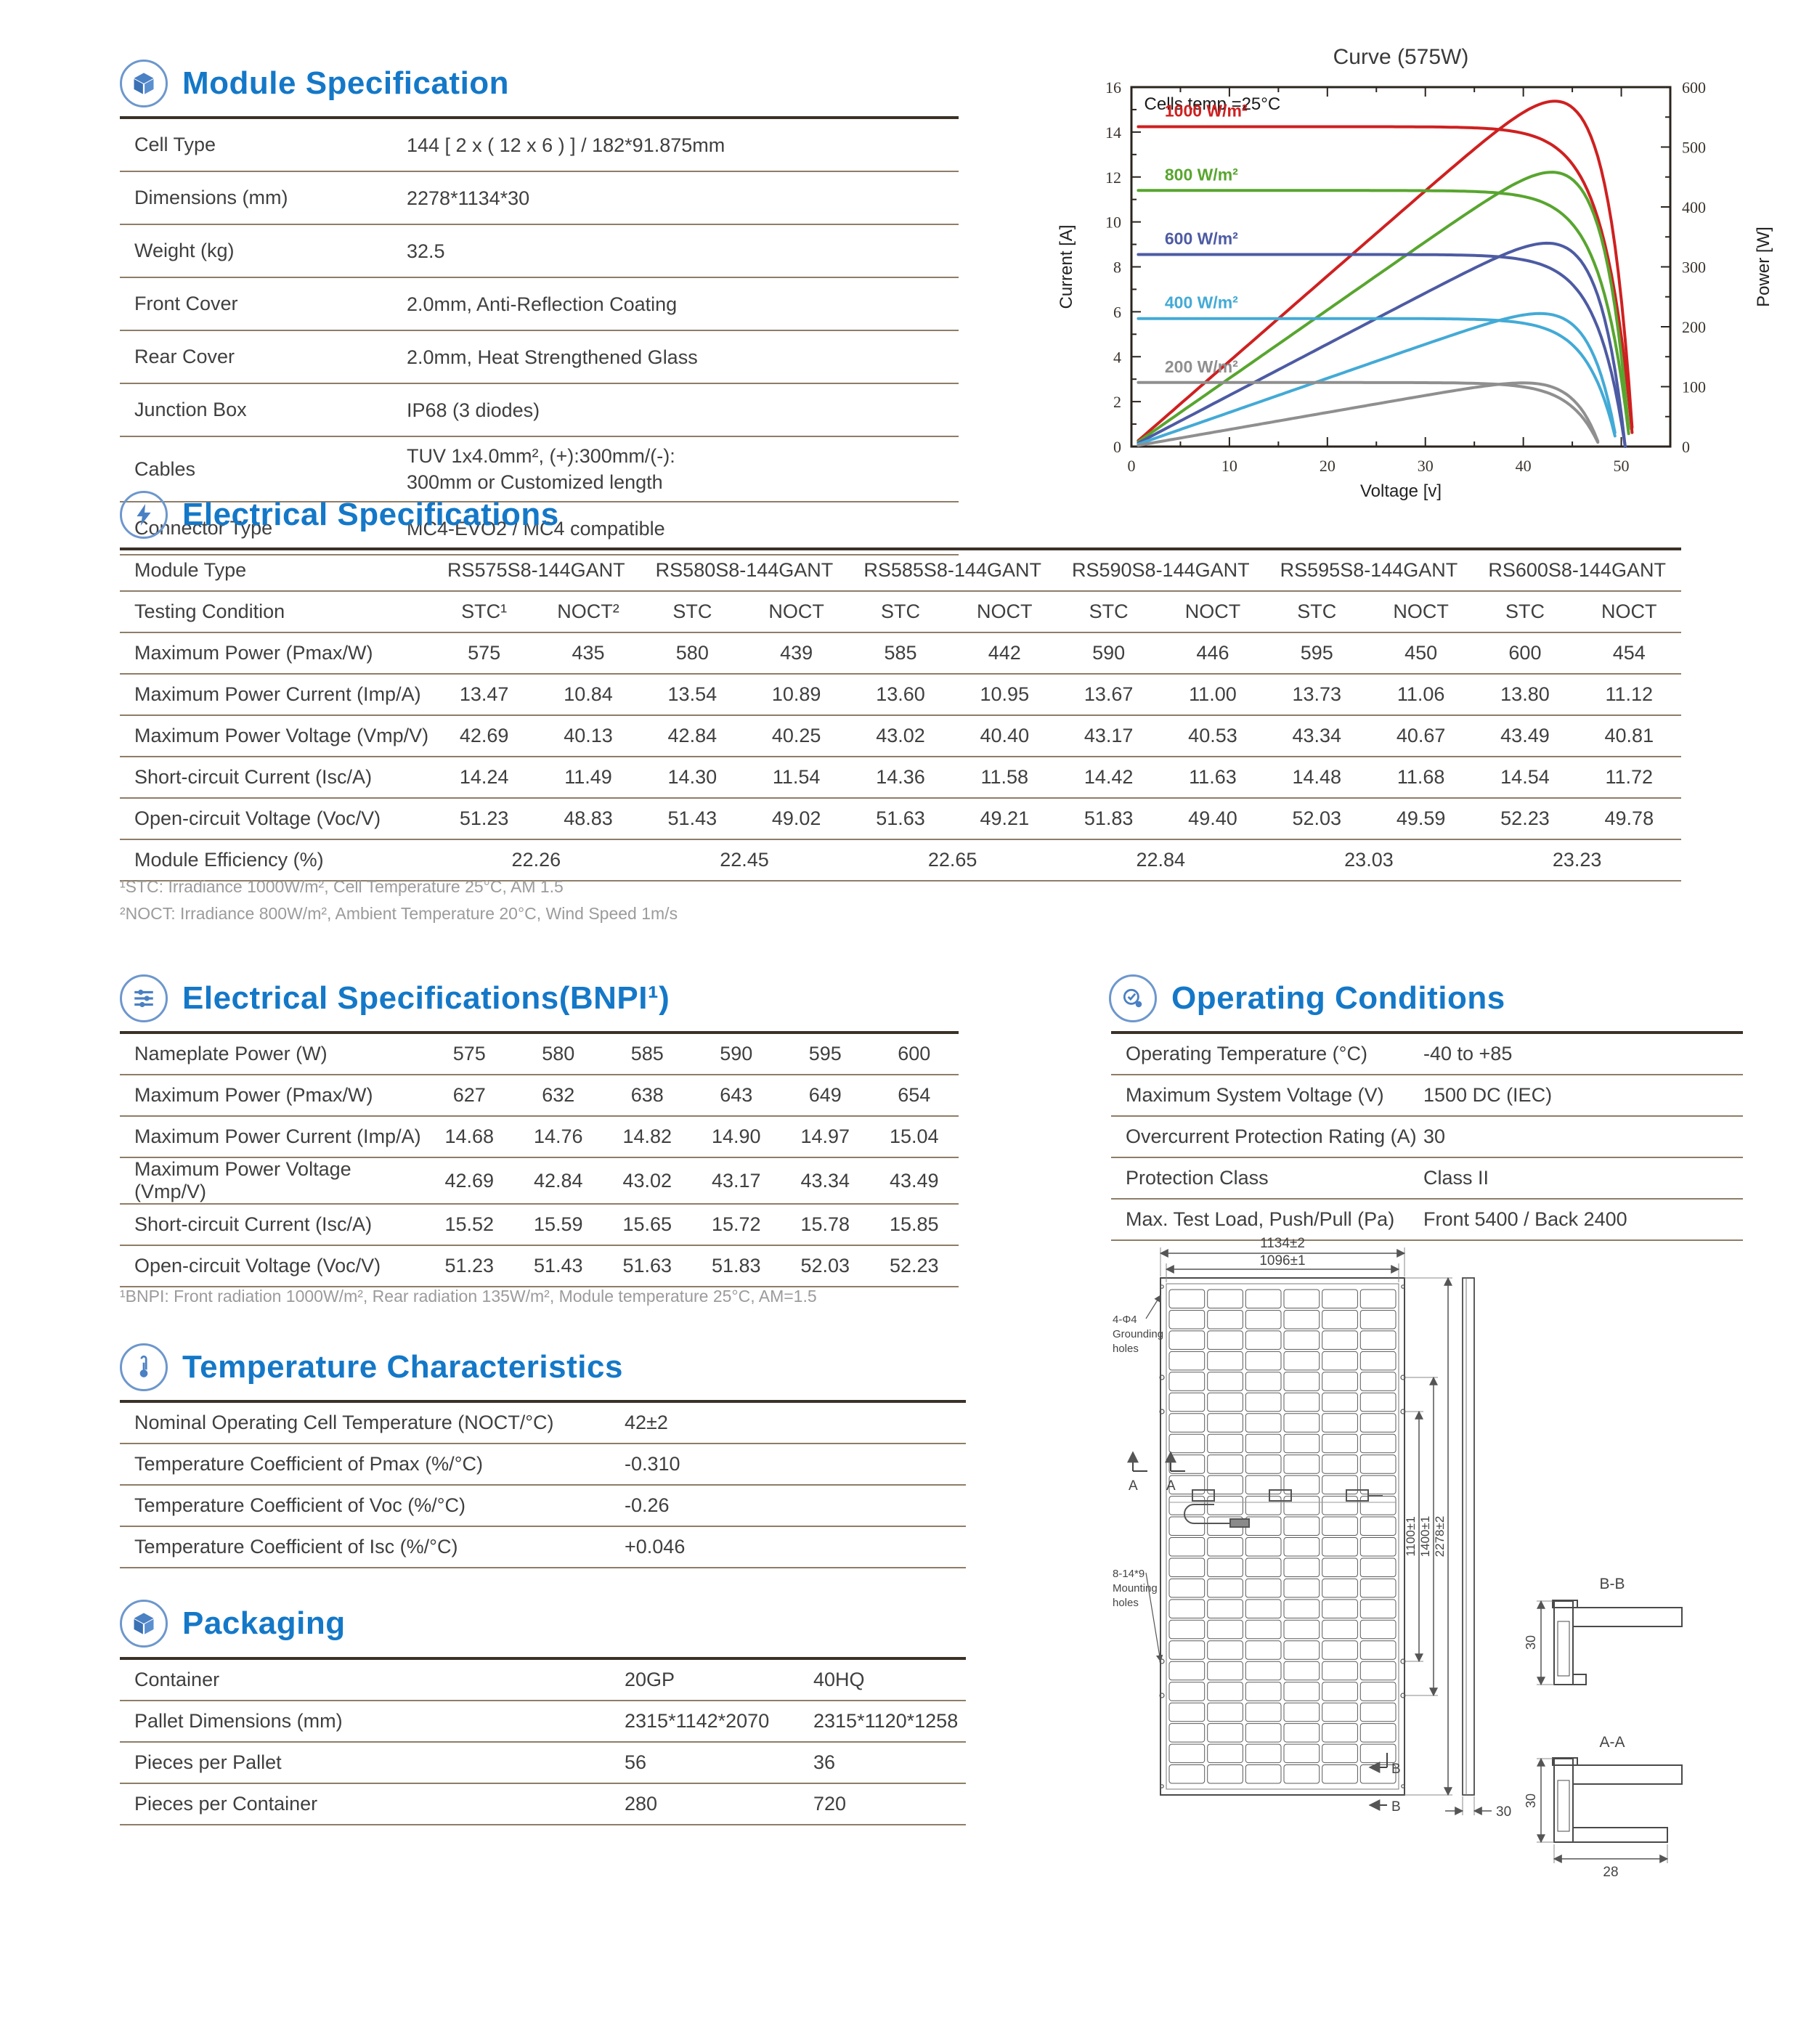  I want to click on dim-thickness: 30, so click(1503, 1812).